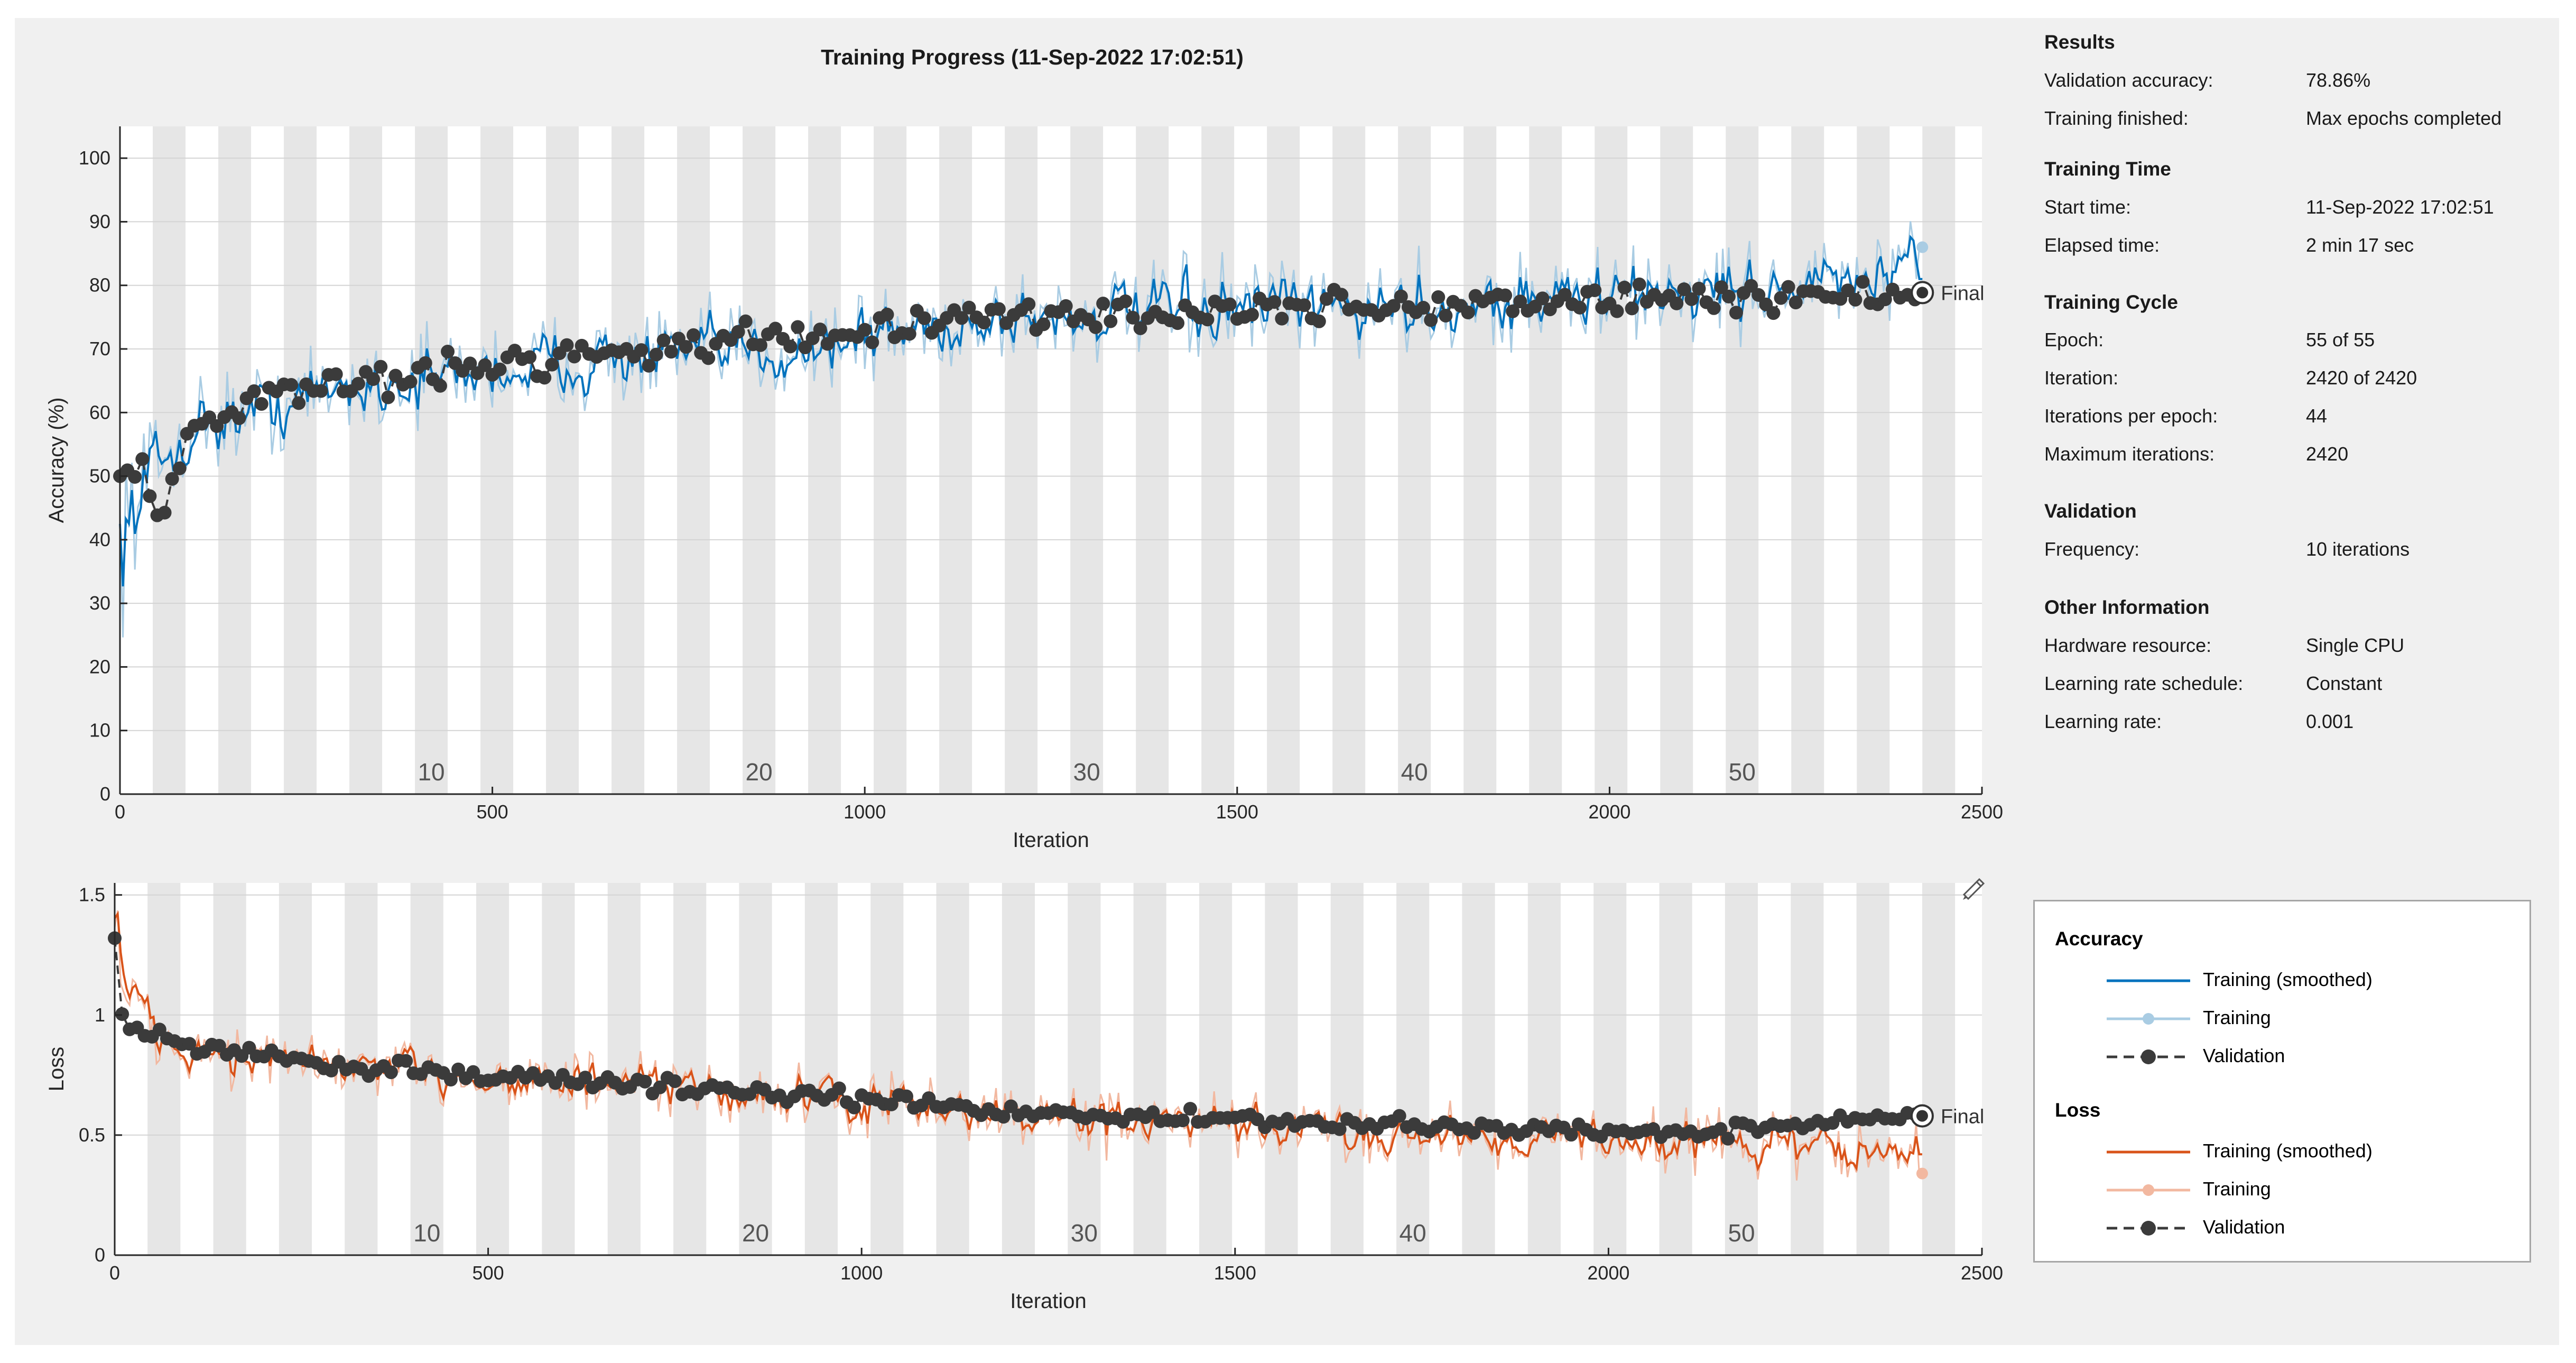  What do you see at coordinates (1032, 57) in the screenshot?
I see `chart-title: Training Progress (11-Sep-2022 17:02:51)` at bounding box center [1032, 57].